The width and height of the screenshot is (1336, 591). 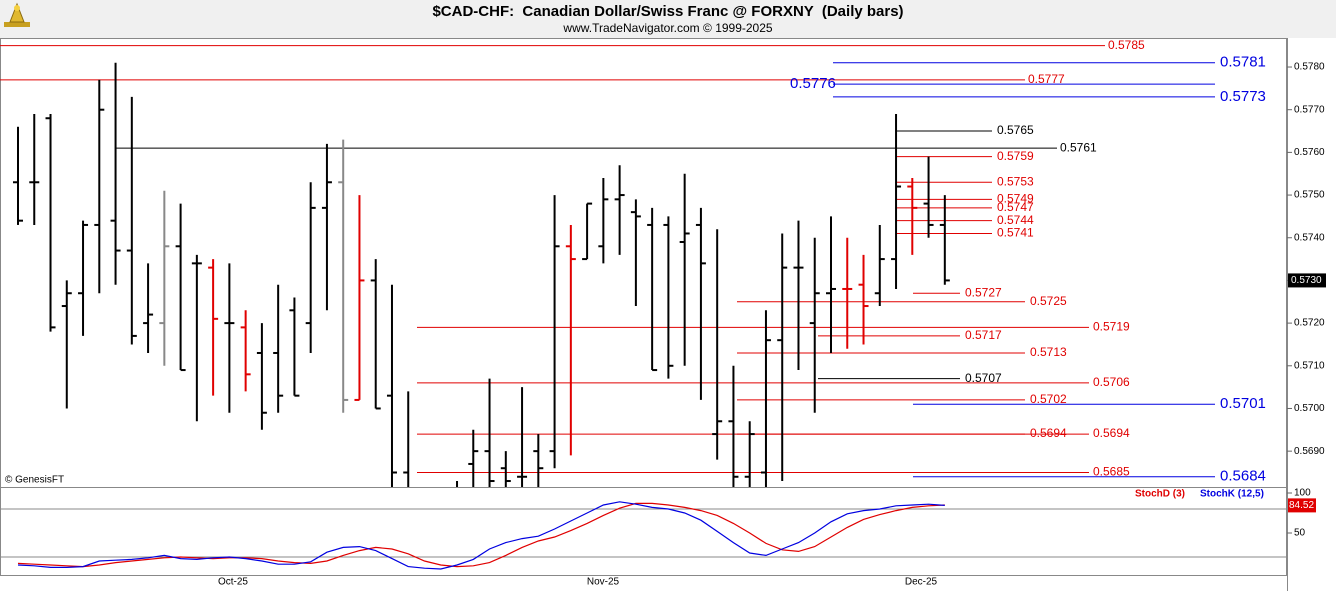 I want to click on level-label: 0.5727, so click(x=983, y=292).